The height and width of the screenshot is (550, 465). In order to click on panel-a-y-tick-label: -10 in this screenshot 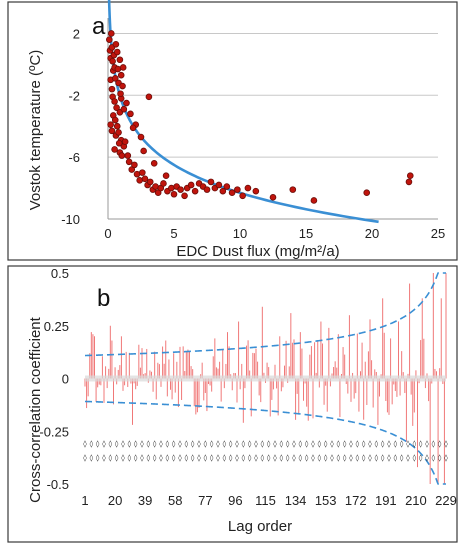, I will do `click(70, 219)`.